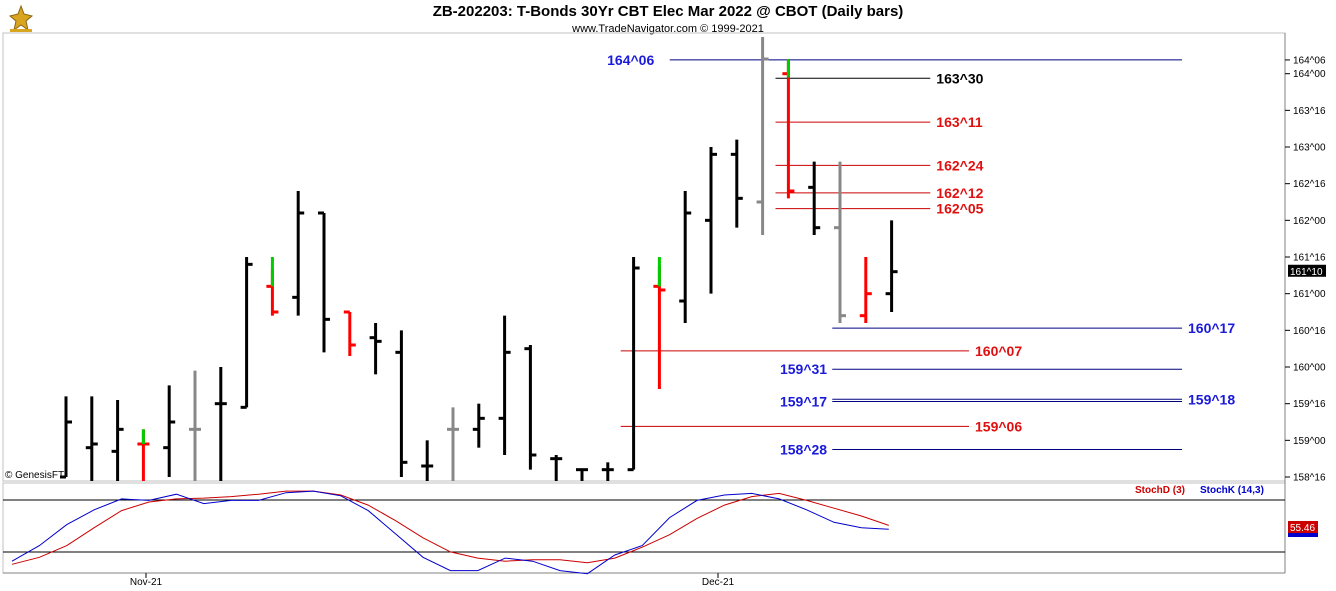  Describe the element at coordinates (998, 351) in the screenshot. I see `level-label: 160^07` at that location.